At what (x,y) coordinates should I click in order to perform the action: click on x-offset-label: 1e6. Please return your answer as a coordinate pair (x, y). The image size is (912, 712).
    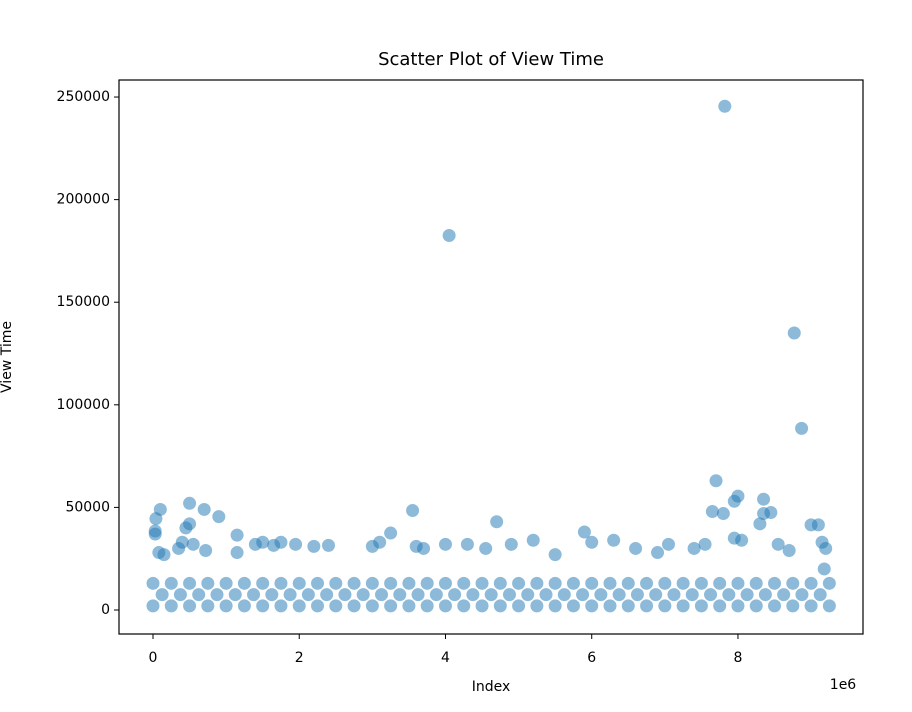
    Looking at the image, I should click on (843, 685).